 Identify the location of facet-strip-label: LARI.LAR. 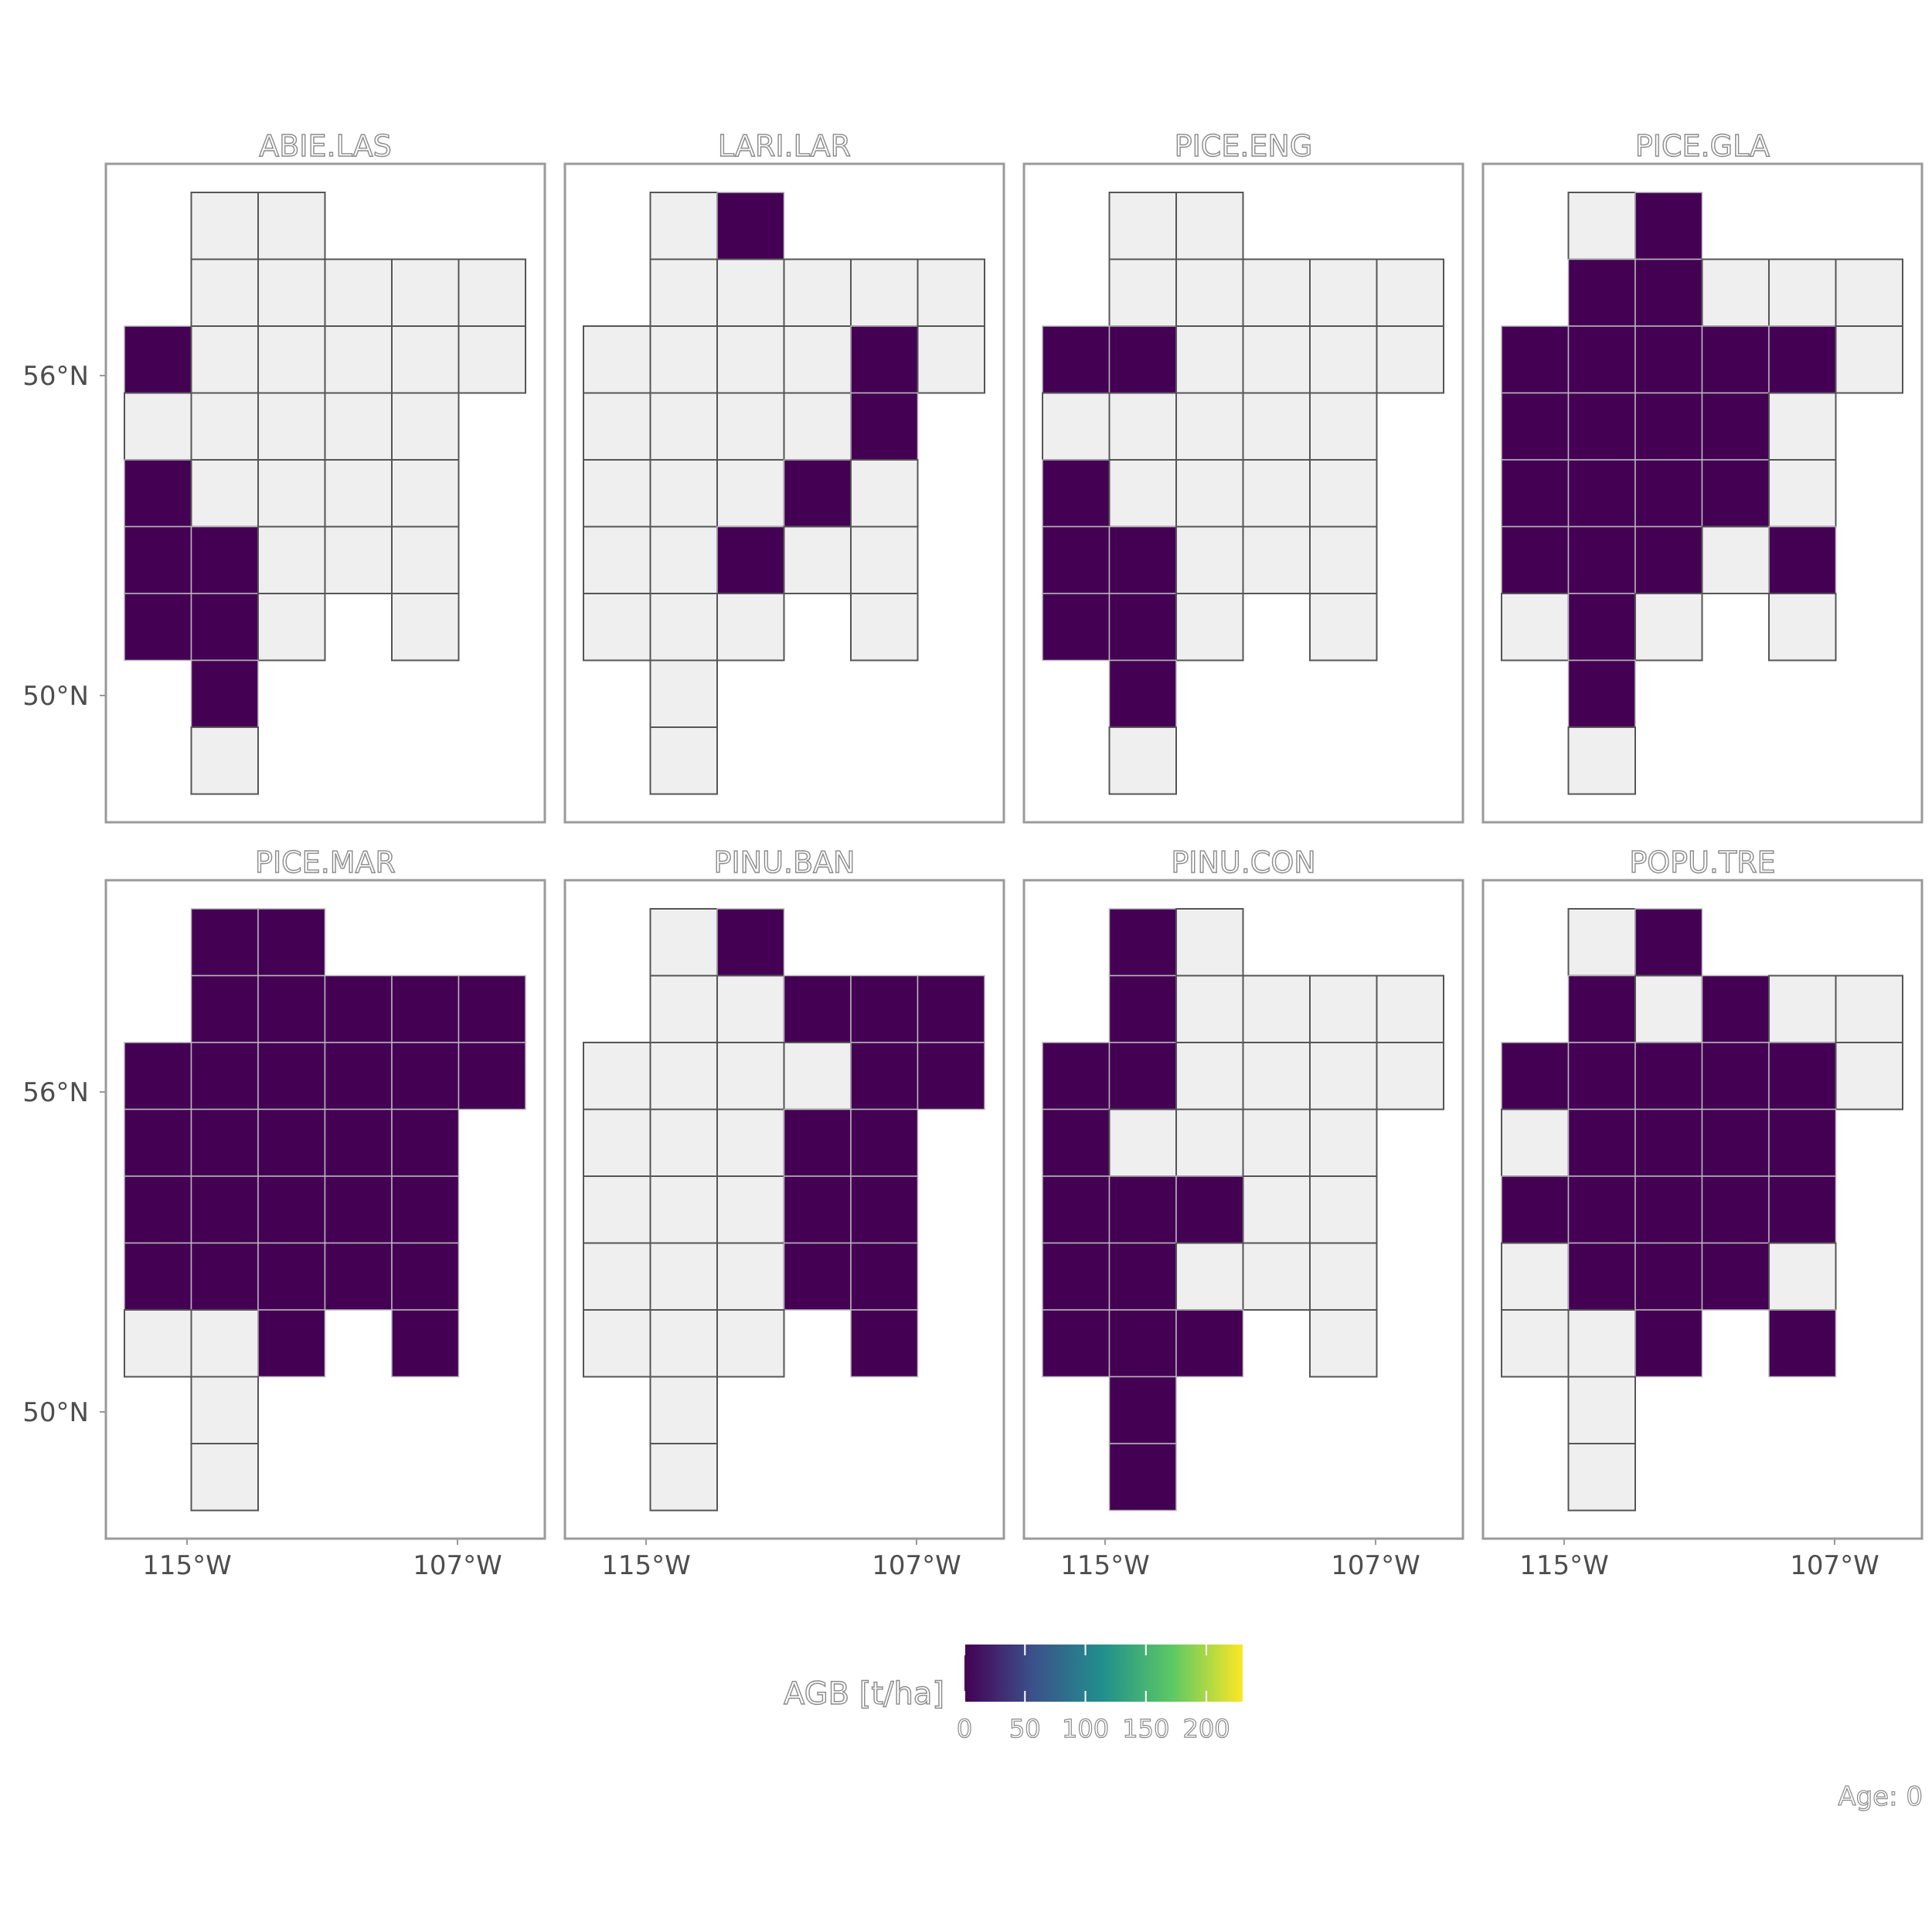
(784, 146).